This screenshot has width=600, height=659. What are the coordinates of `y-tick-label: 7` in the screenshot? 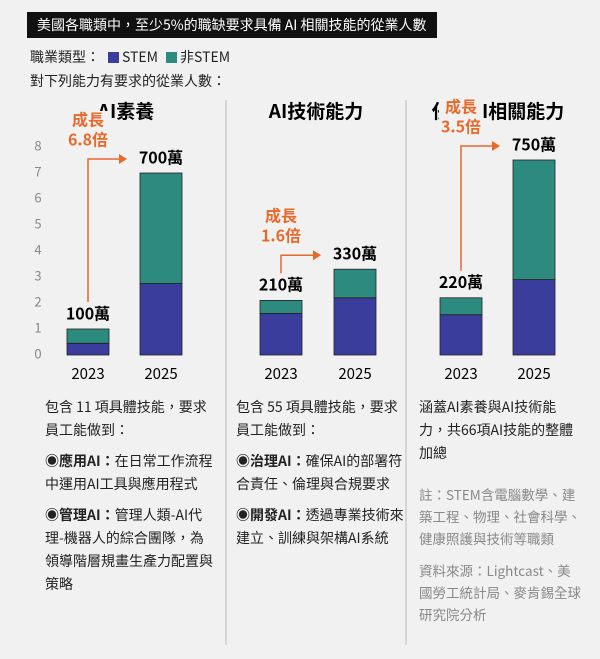 It's located at (37, 171).